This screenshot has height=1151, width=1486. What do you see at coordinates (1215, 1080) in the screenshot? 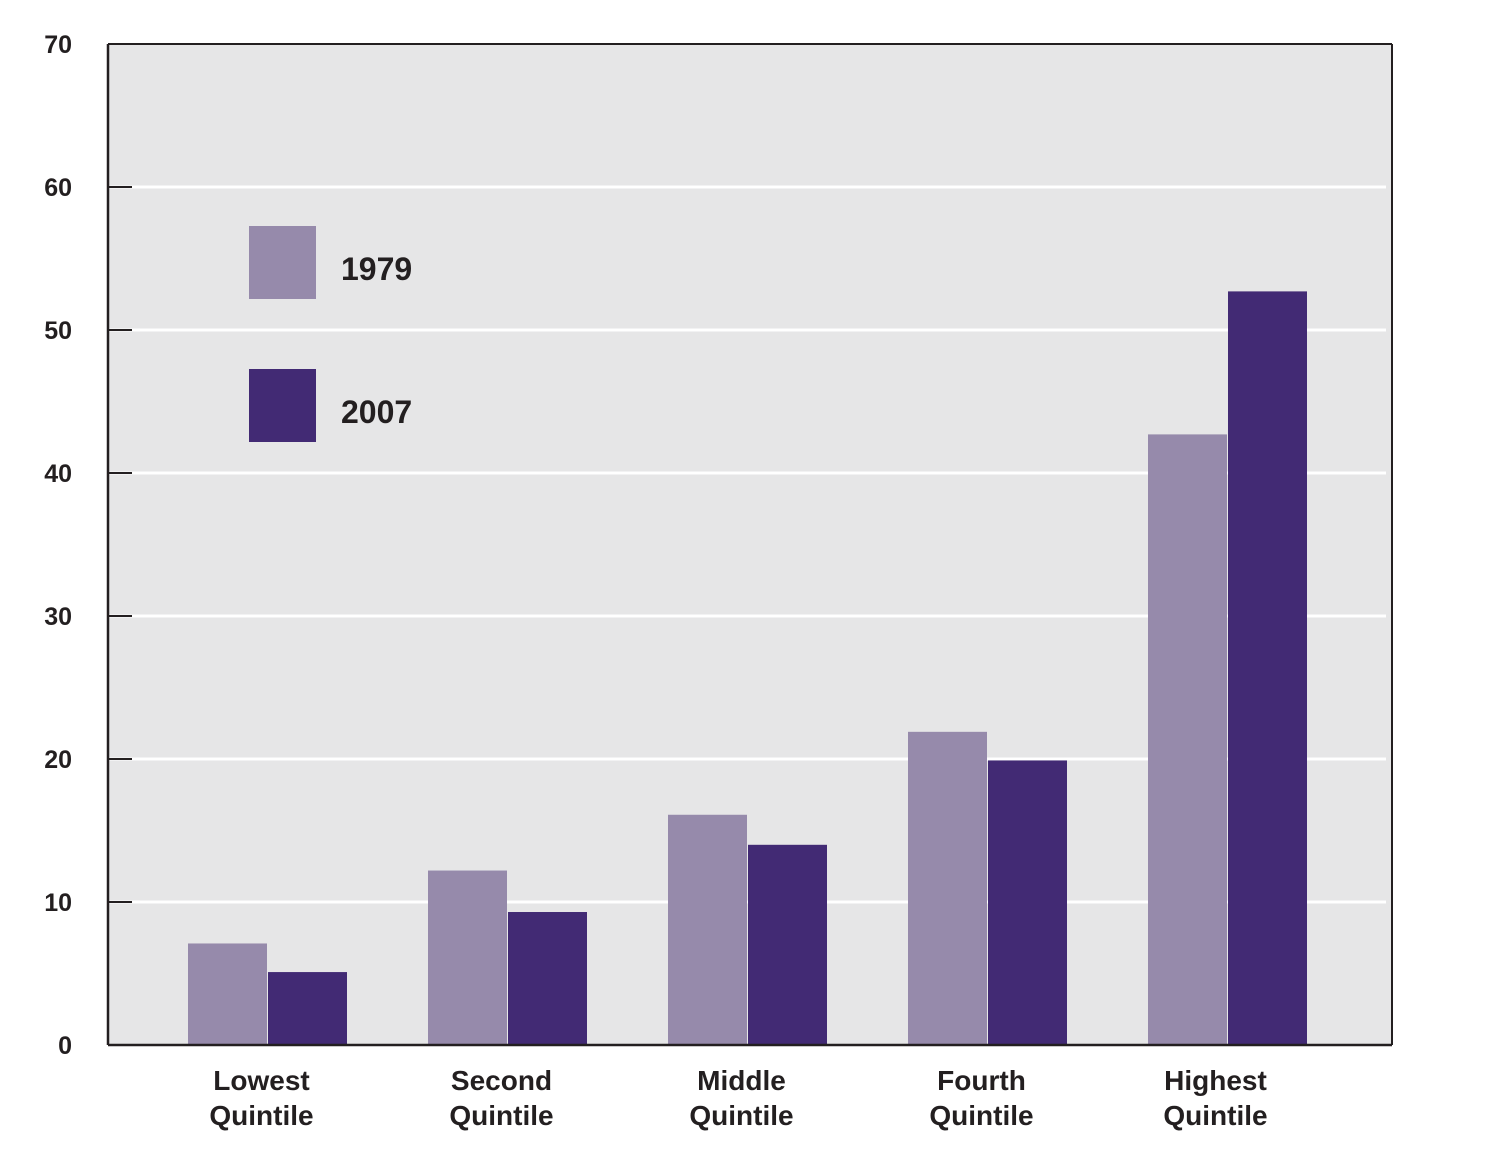
I see `x-category-label: Highest` at bounding box center [1215, 1080].